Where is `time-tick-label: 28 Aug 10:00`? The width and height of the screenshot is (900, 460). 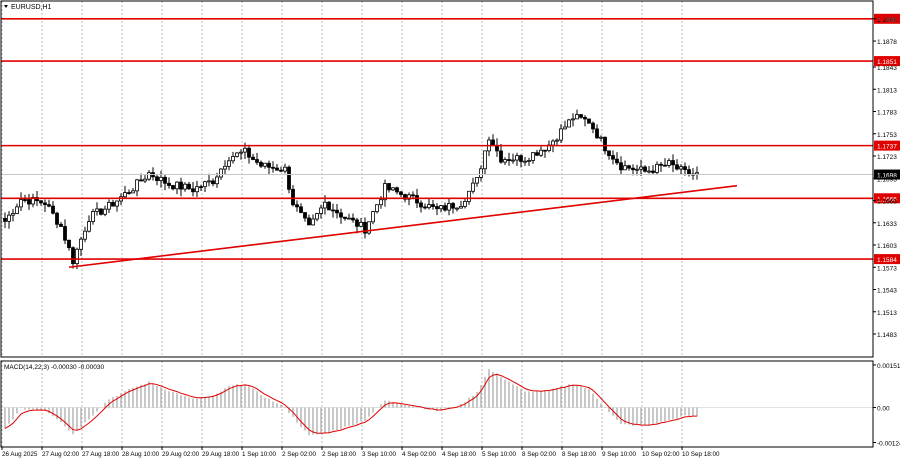
time-tick-label: 28 Aug 10:00 is located at coordinates (141, 454).